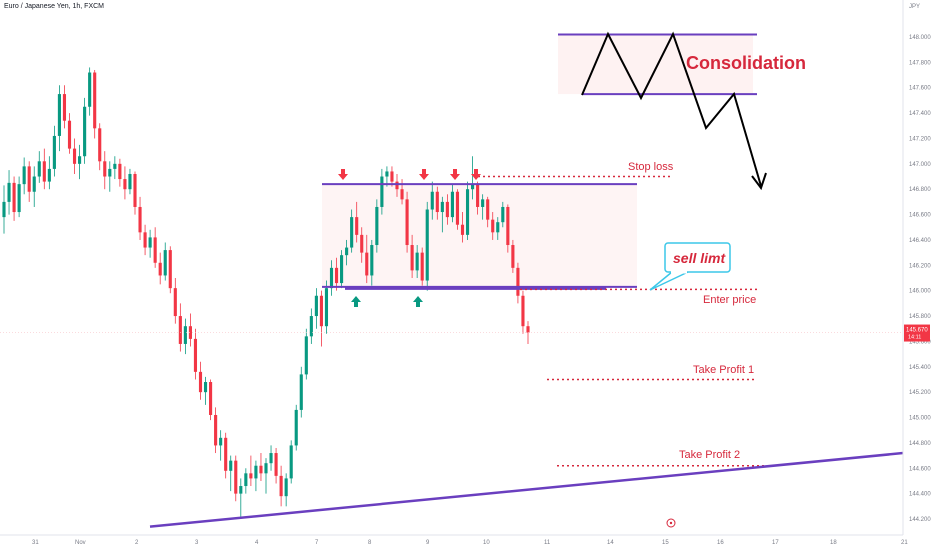  Describe the element at coordinates (759, 181) in the screenshot. I see `zigzag-arrowhead` at that location.